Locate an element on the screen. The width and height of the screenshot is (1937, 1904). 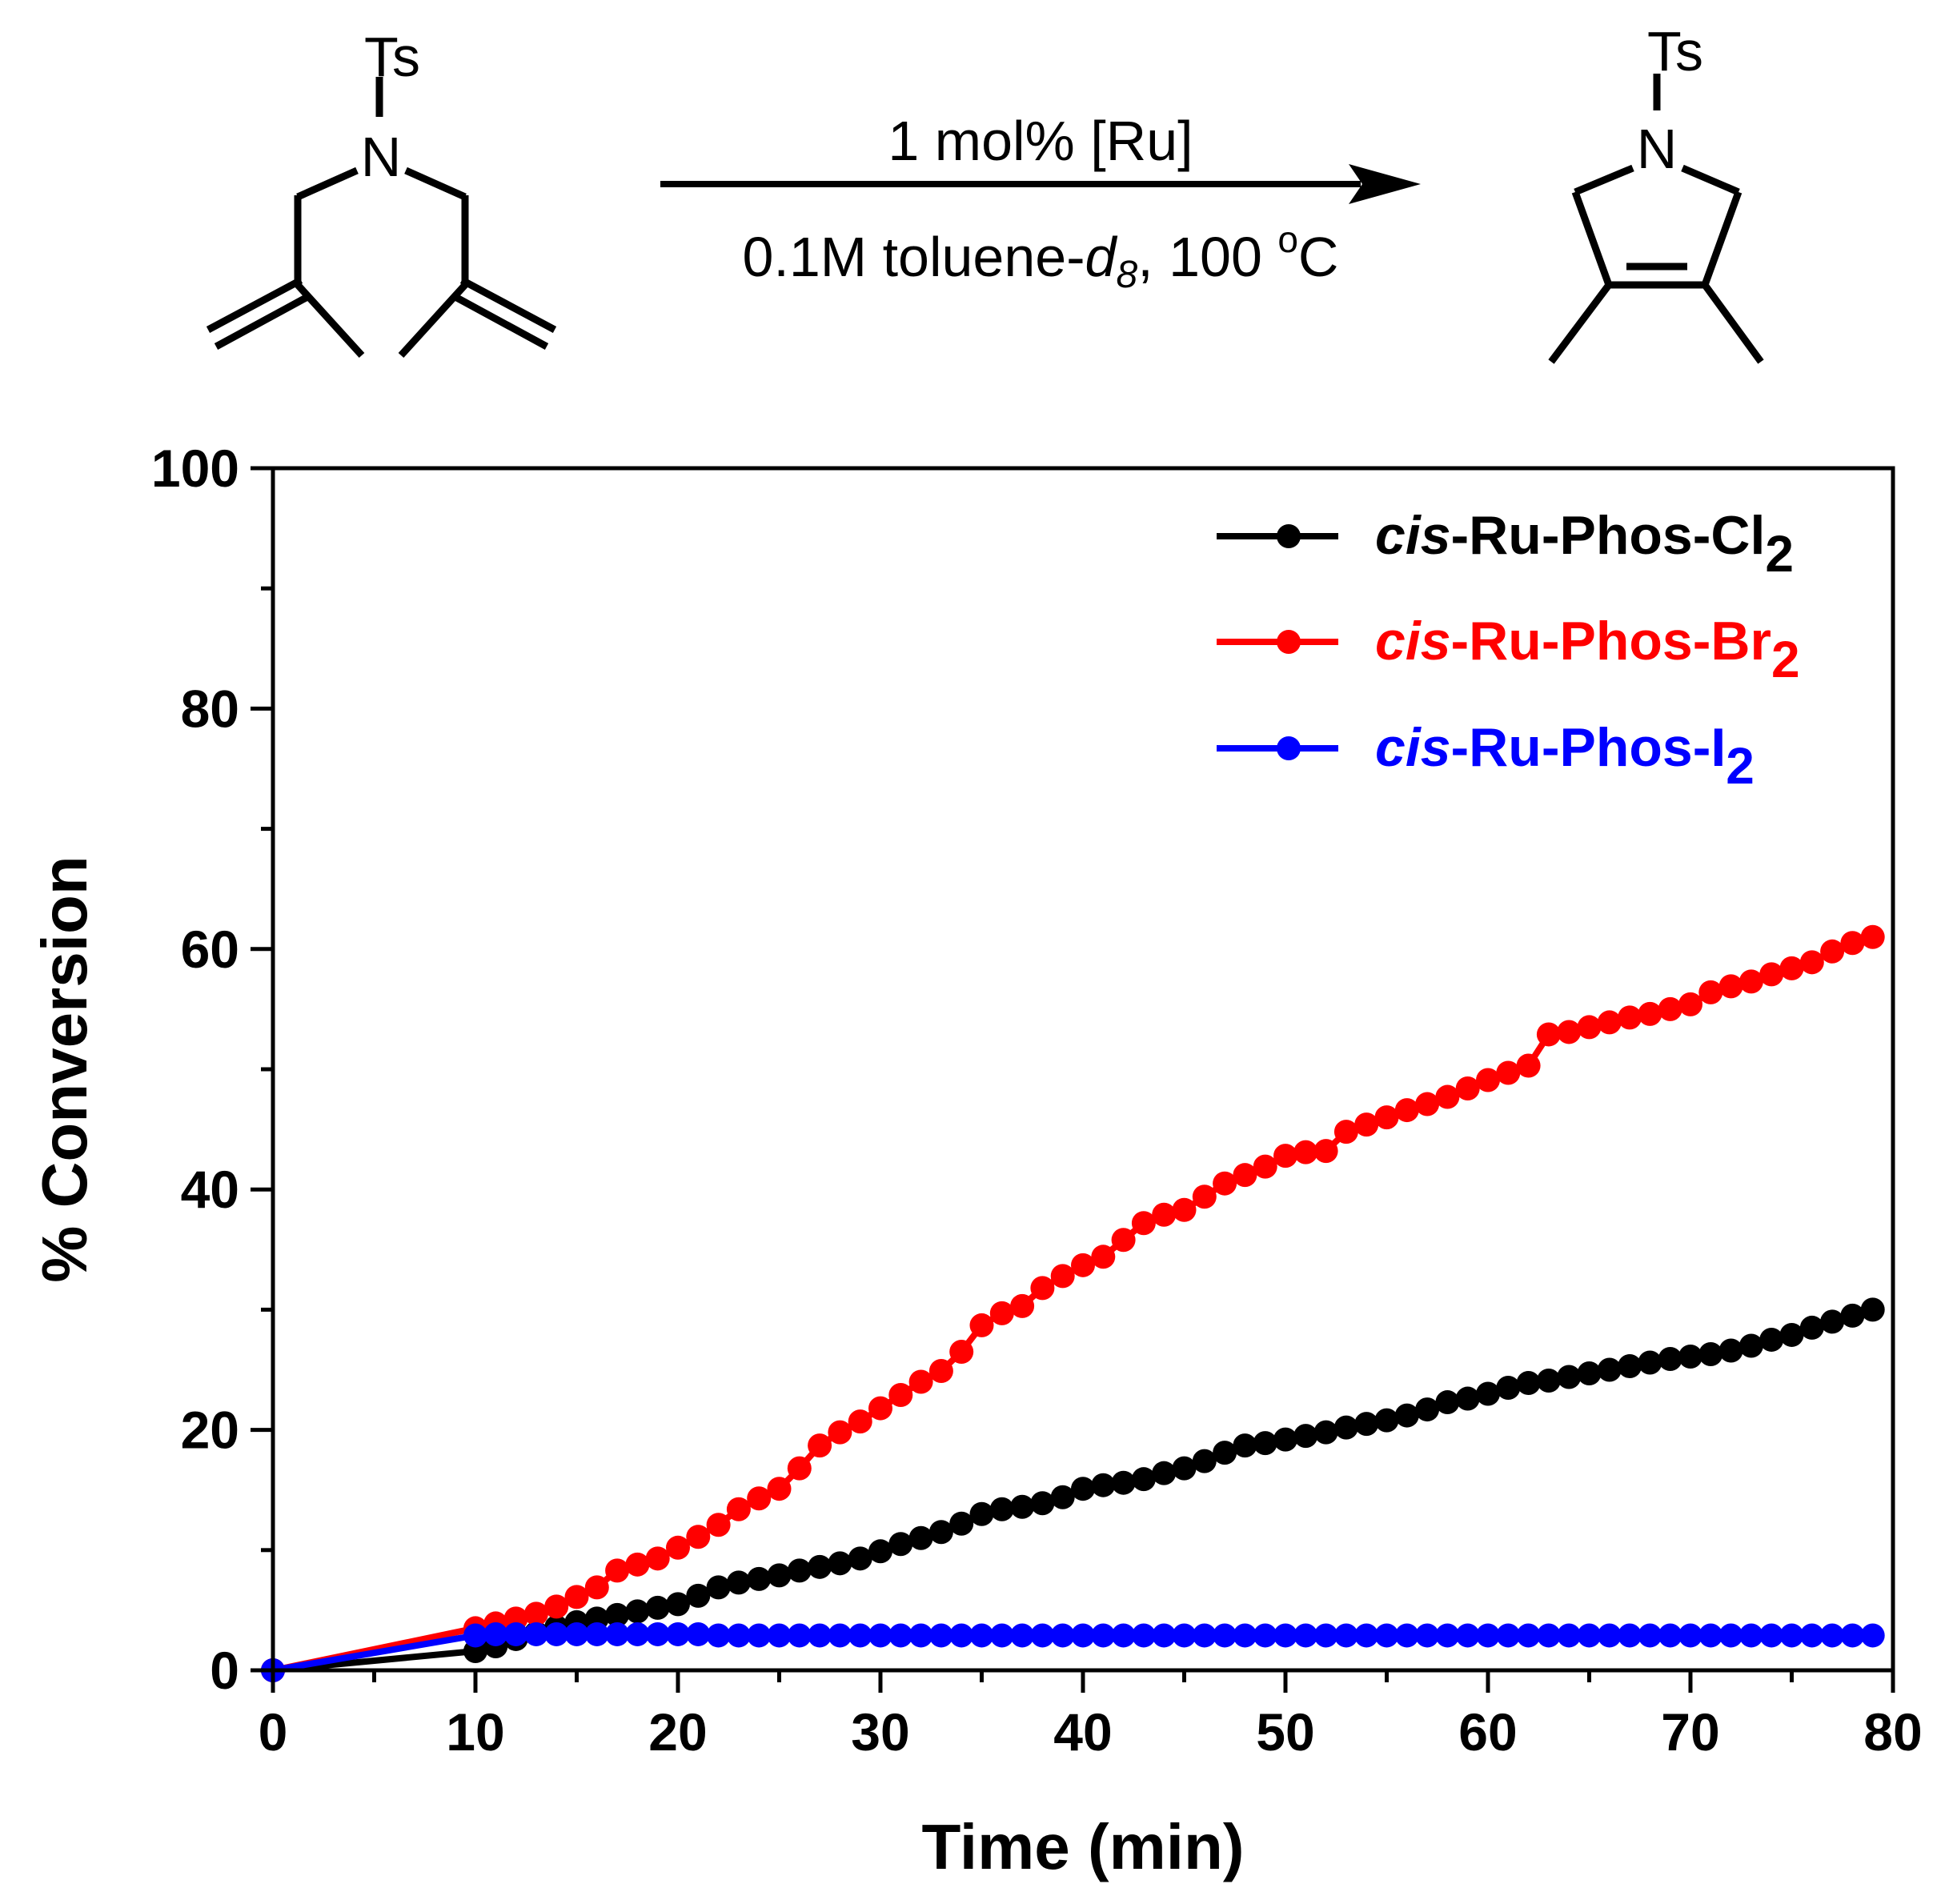
legend-label: cis-Ru-Phos-I2 is located at coordinates (1565, 756).